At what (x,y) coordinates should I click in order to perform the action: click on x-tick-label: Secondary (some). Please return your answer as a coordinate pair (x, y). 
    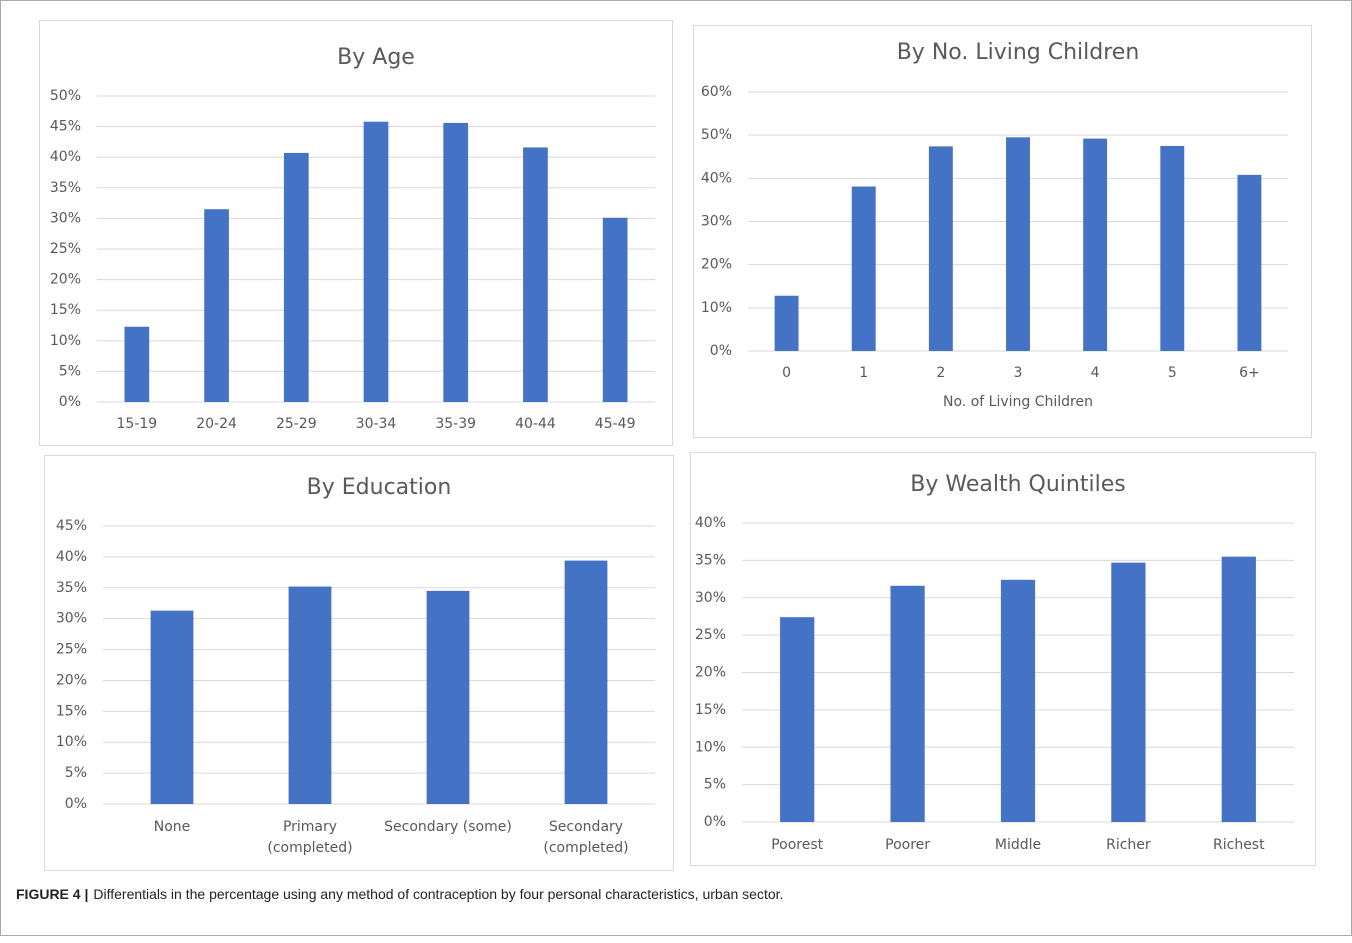
    Looking at the image, I should click on (448, 827).